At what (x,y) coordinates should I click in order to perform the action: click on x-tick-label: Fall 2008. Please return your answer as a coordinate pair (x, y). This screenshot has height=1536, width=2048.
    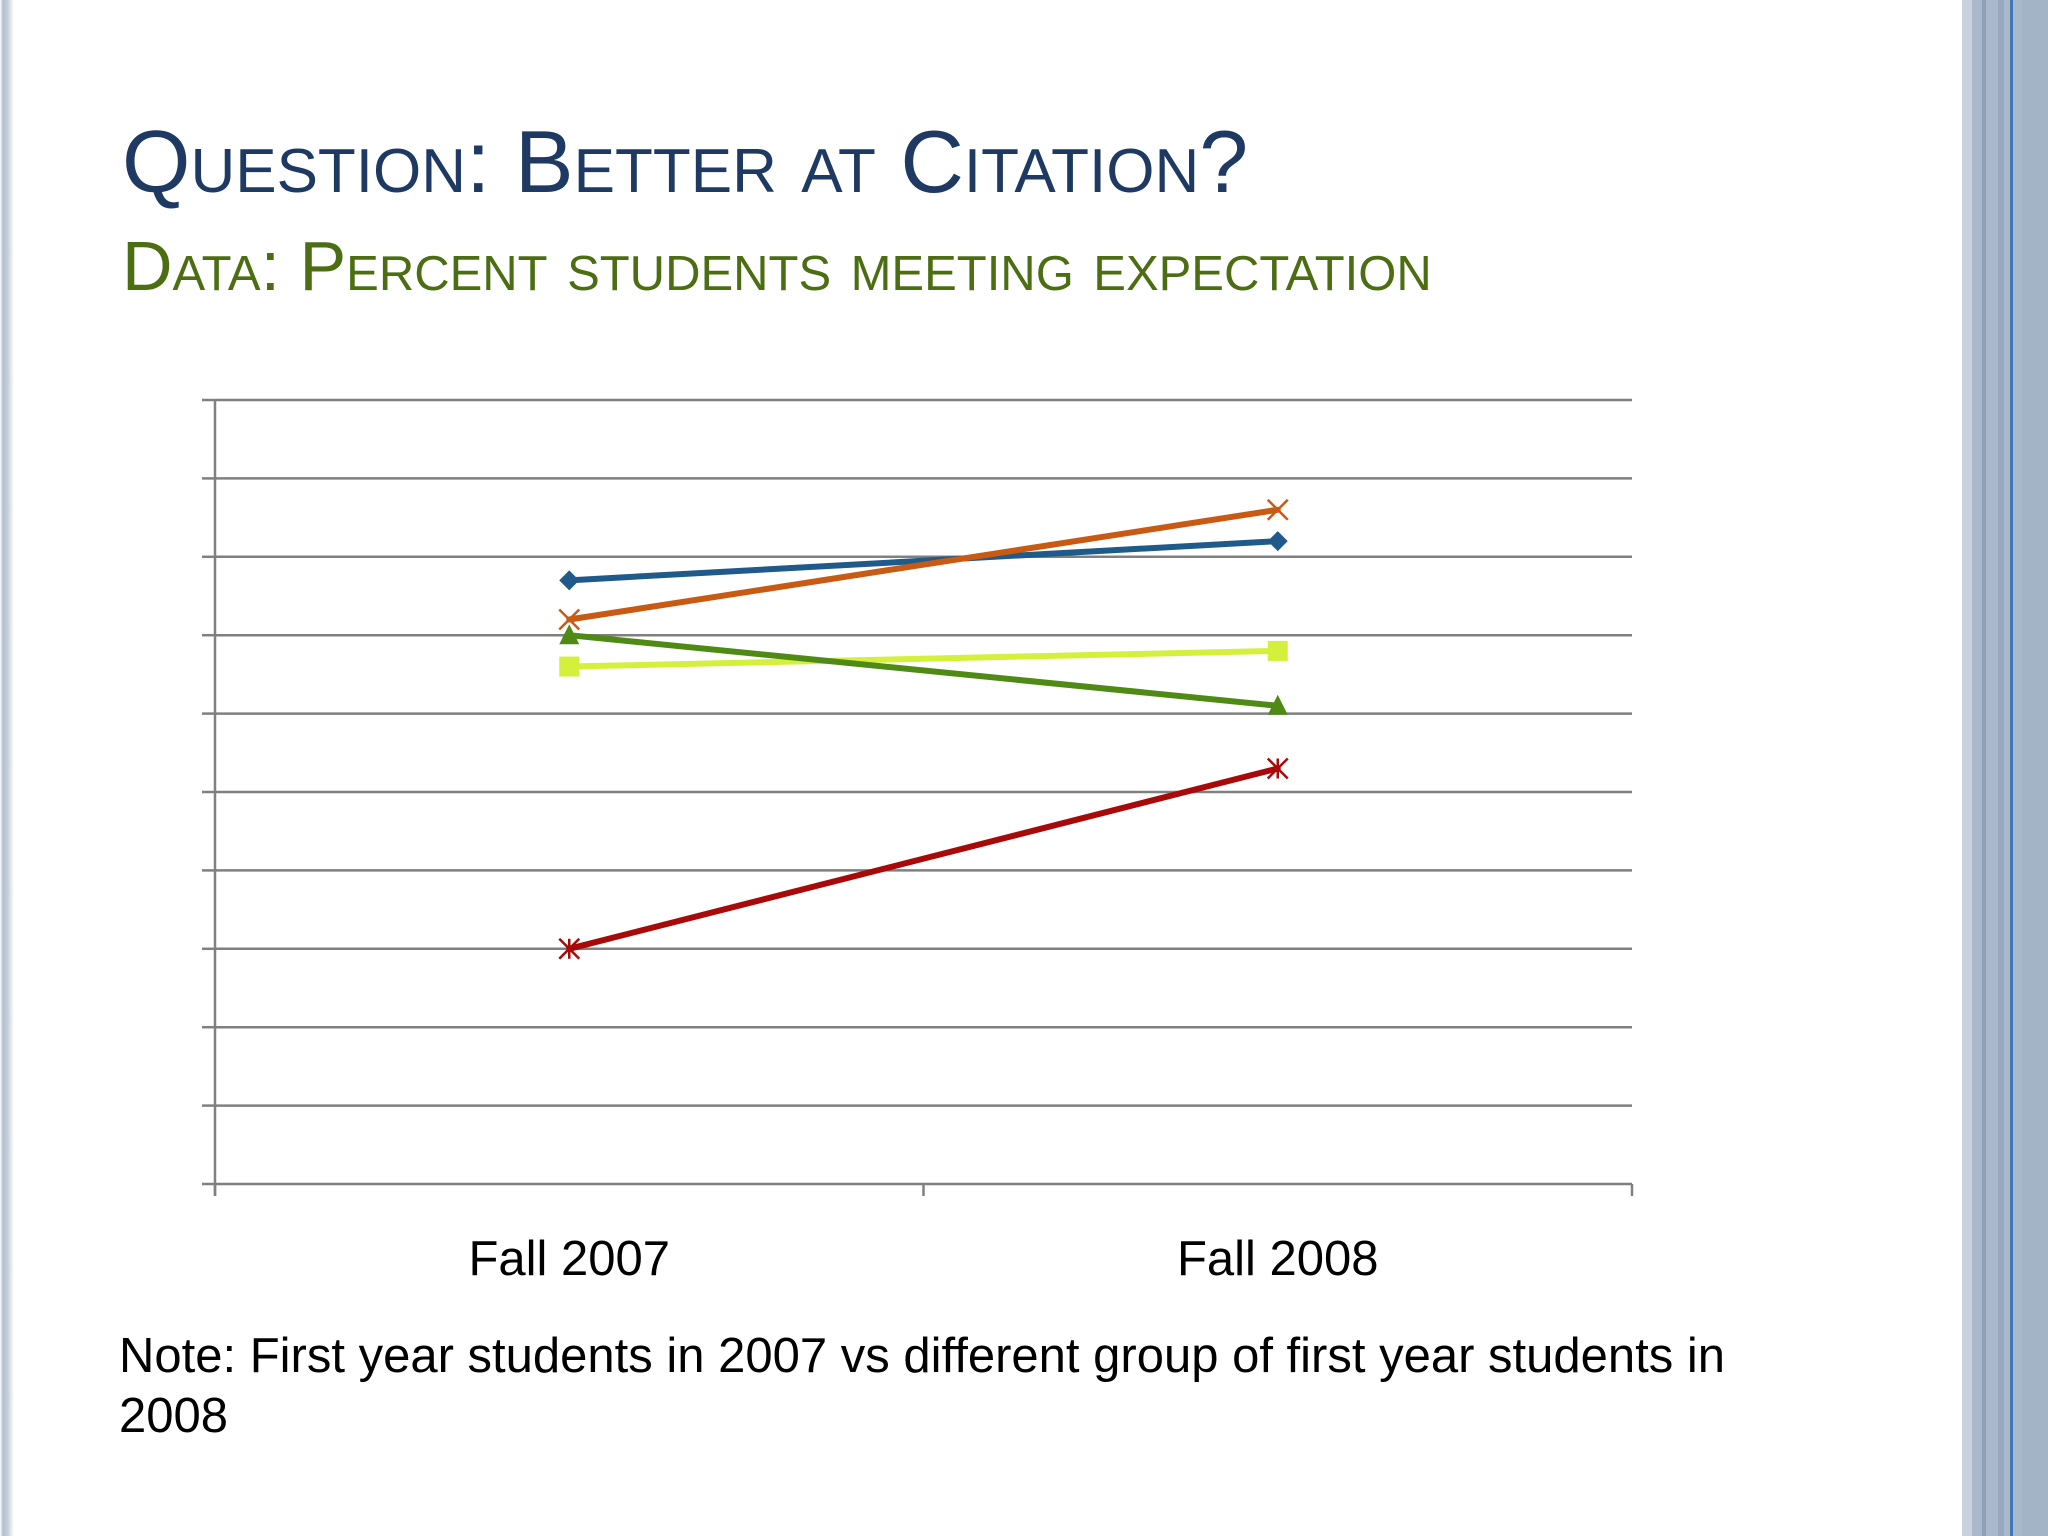
    Looking at the image, I should click on (1278, 1259).